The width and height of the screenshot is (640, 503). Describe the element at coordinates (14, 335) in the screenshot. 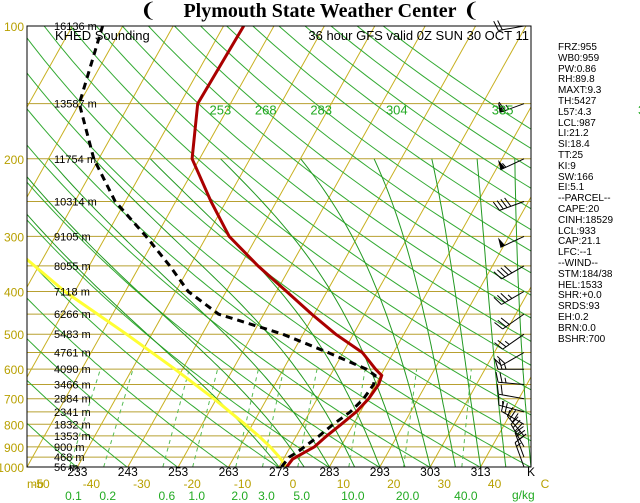

I see `pressure-label: 500` at that location.